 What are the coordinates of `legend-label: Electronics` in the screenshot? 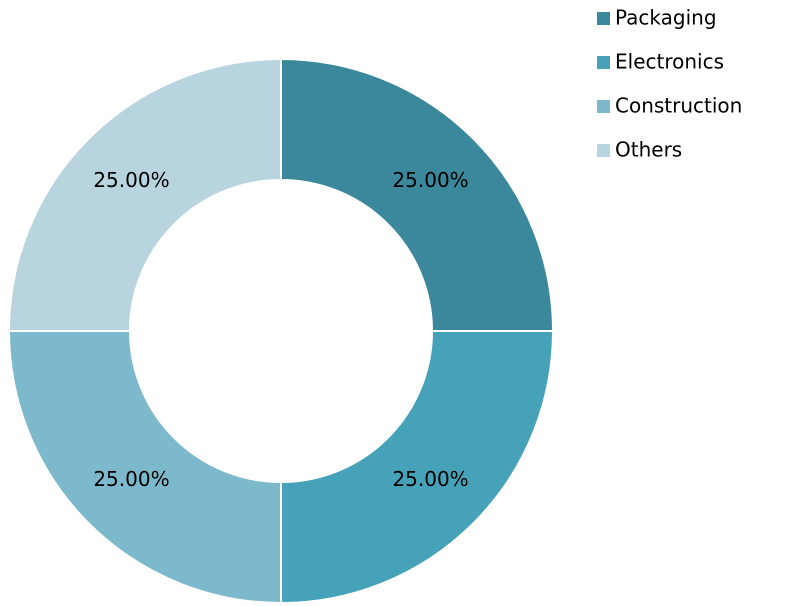 It's located at (669, 62).